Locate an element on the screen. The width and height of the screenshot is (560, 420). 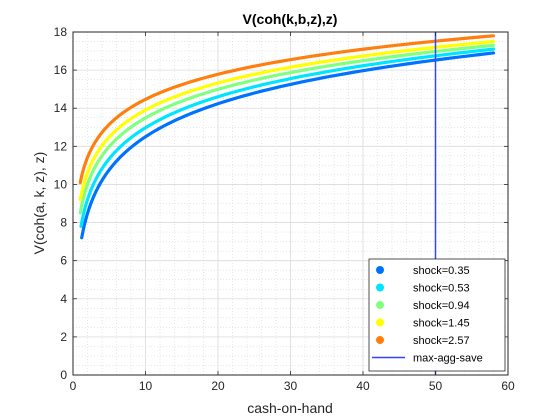
x-axis-label: cash-on-hand is located at coordinates (290, 408).